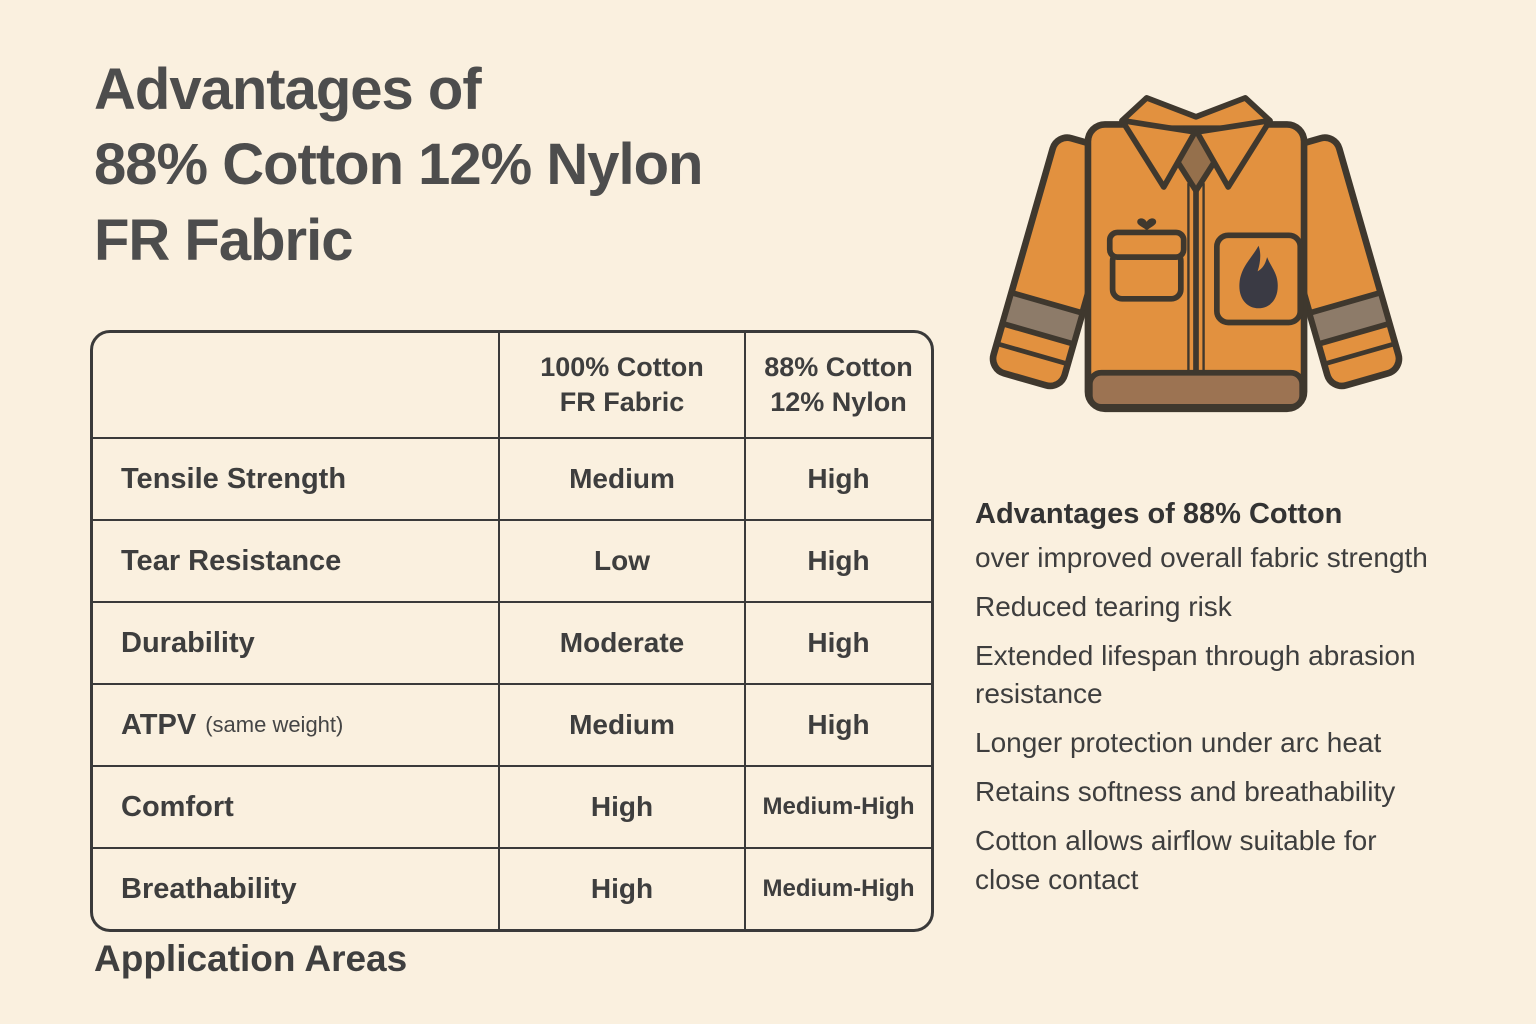 This screenshot has width=1536, height=1024. I want to click on pocket-with-heart, so click(1146, 260).